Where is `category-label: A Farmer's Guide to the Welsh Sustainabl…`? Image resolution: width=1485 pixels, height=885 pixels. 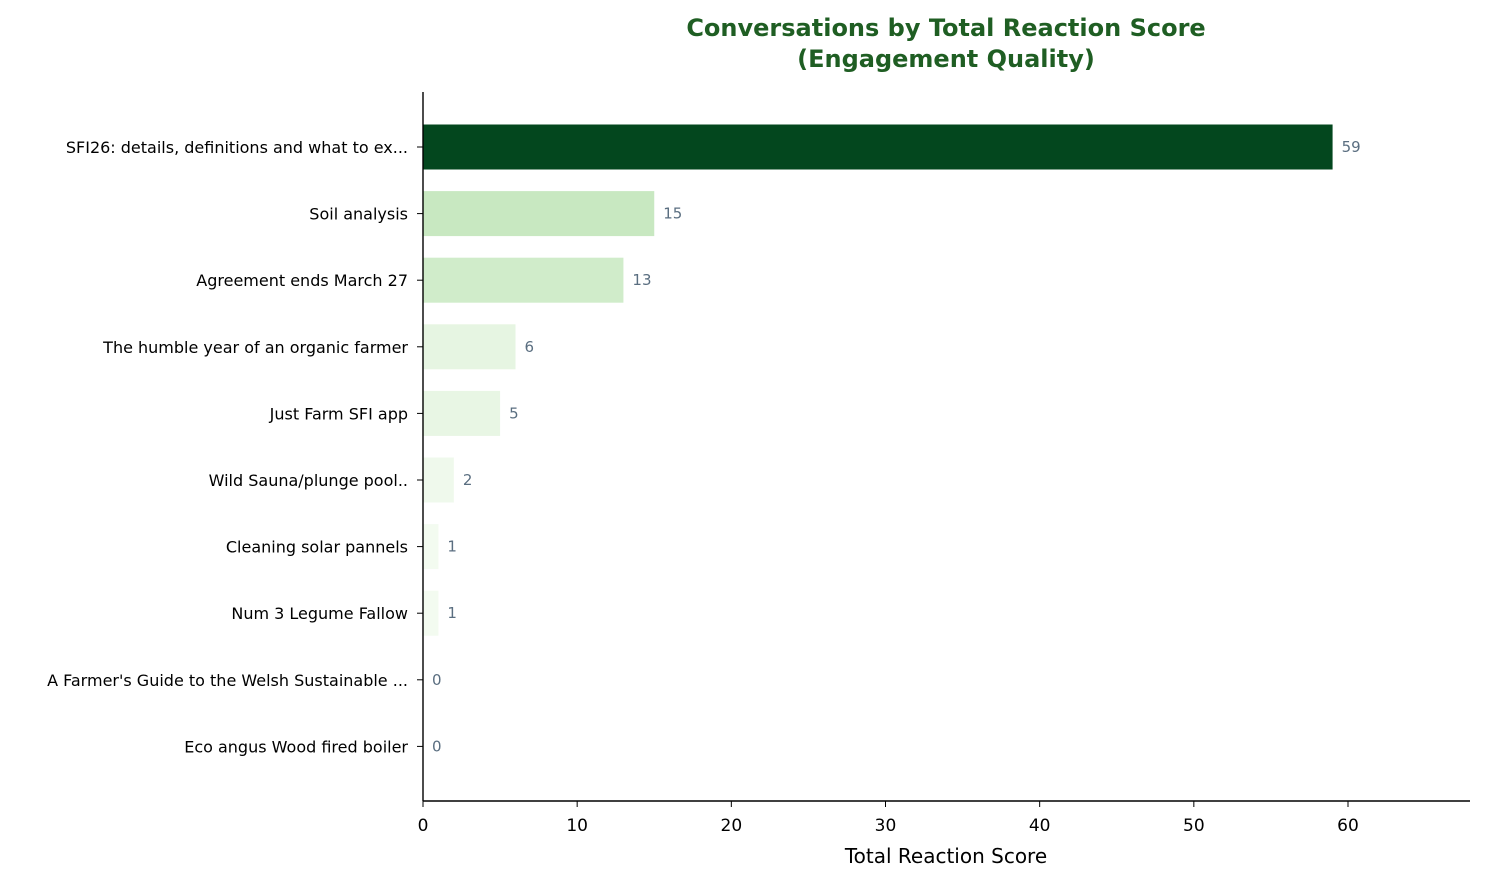
category-label: A Farmer's Guide to the Welsh Sustainabl… is located at coordinates (227, 680).